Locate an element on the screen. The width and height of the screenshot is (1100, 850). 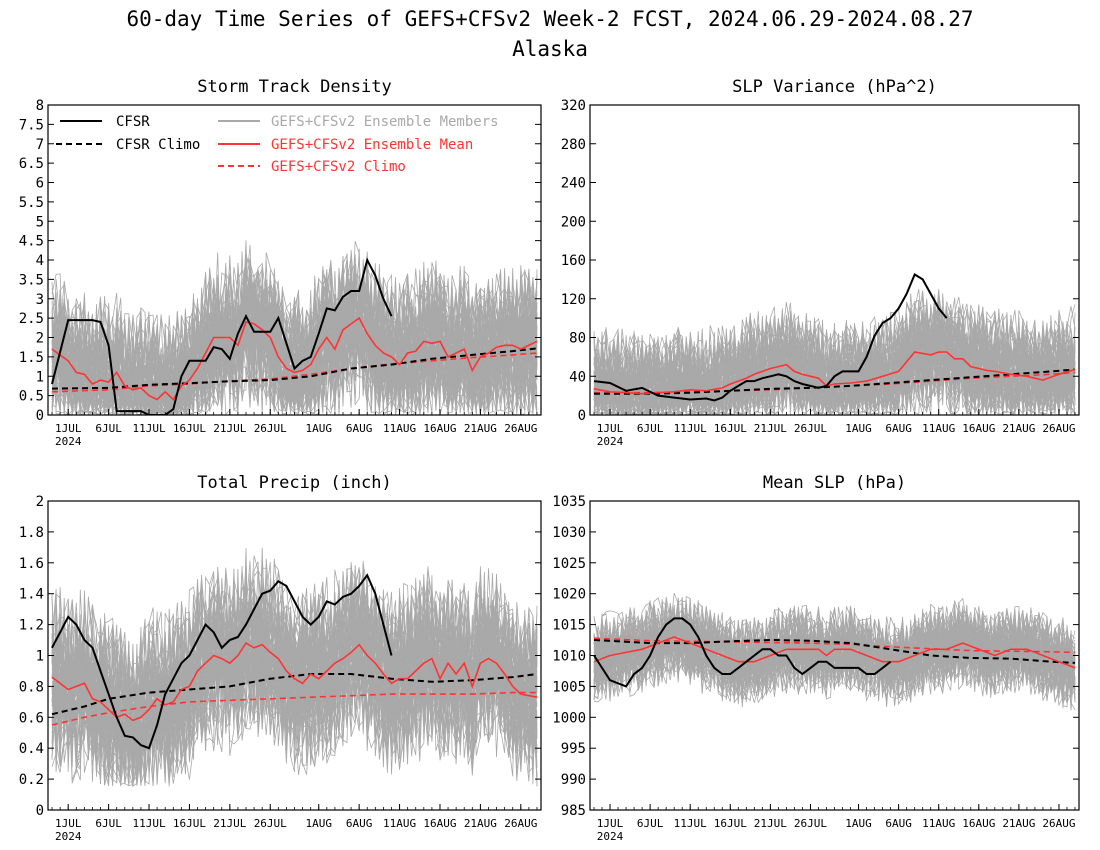
y-tick-label: 990 is located at coordinates (573, 780).